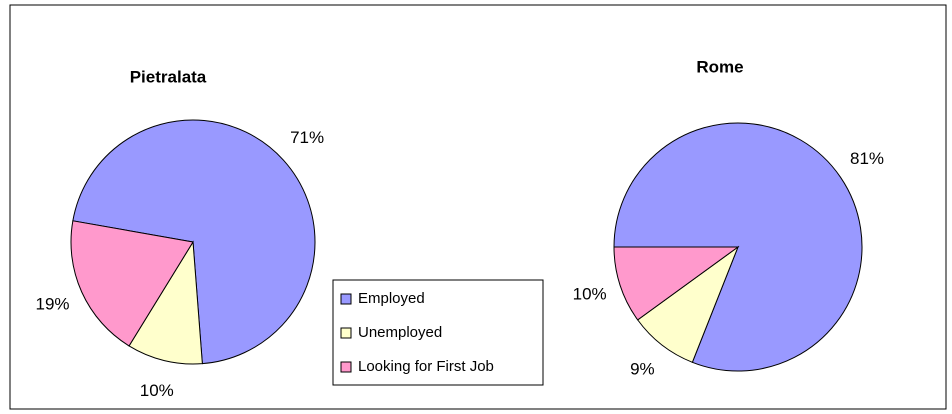  Describe the element at coordinates (400, 332) in the screenshot. I see `legend-label: Unemployed` at that location.